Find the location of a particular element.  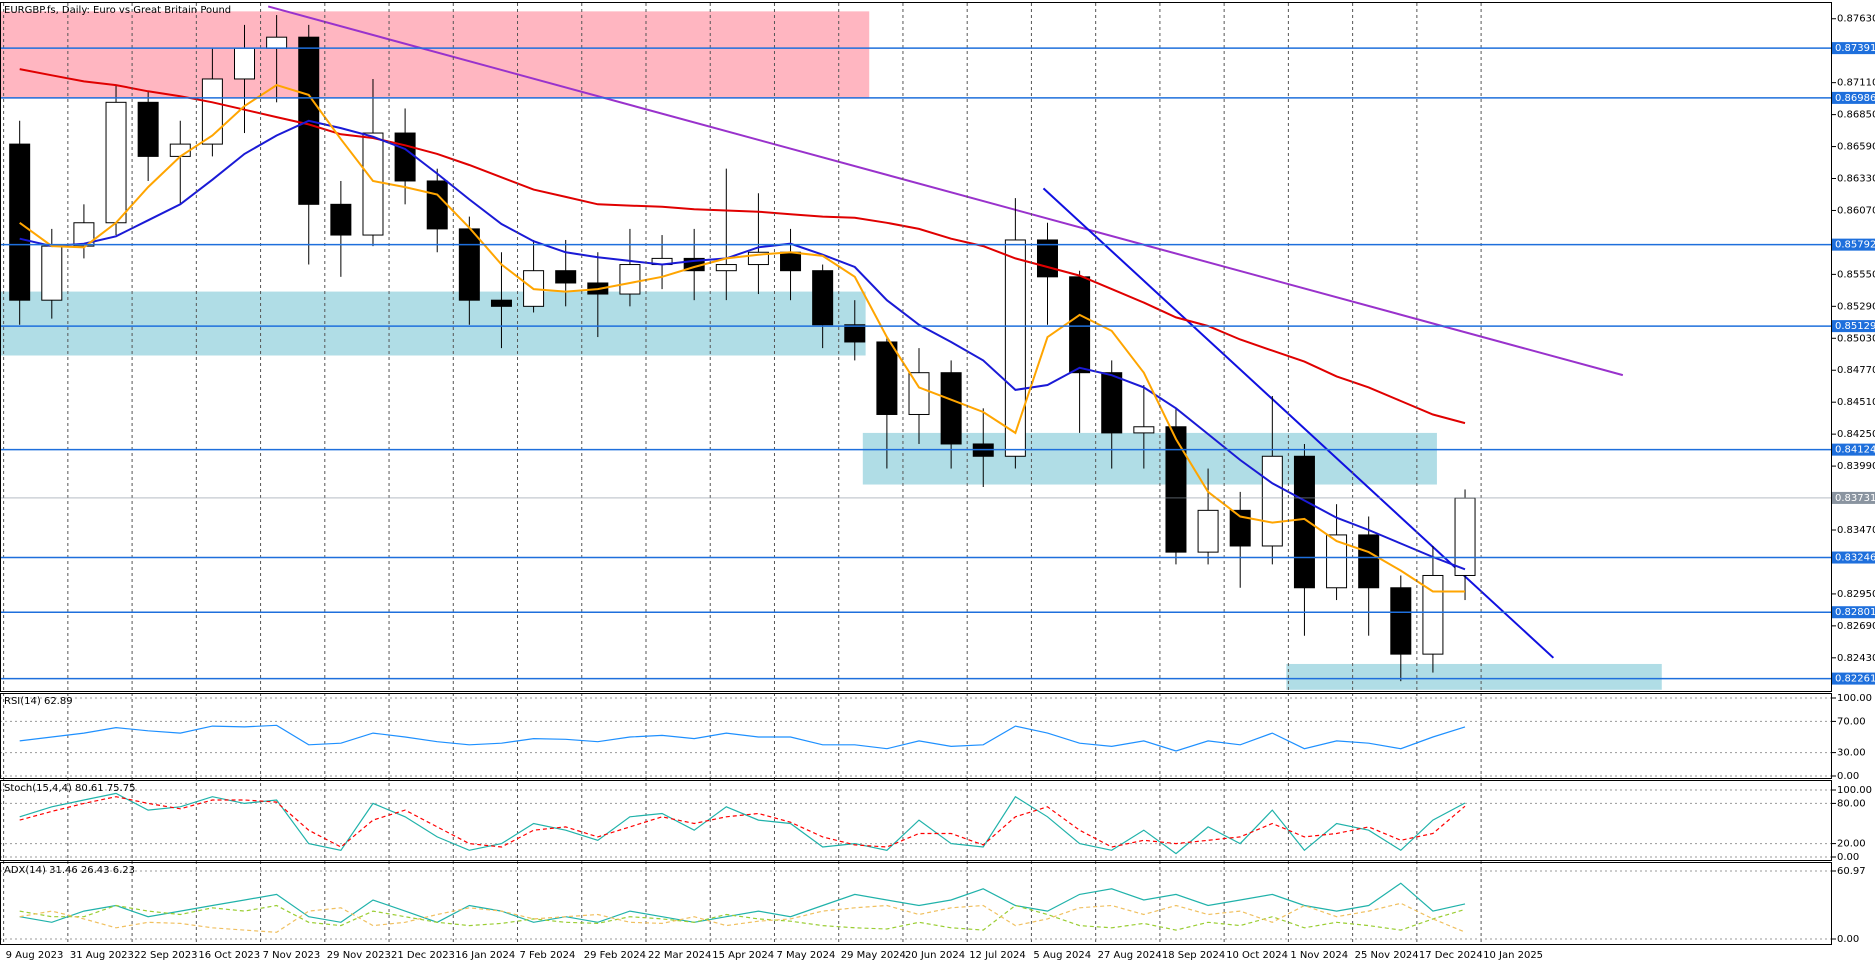

y-tick-label: 0.84770 is located at coordinates (1856, 370).